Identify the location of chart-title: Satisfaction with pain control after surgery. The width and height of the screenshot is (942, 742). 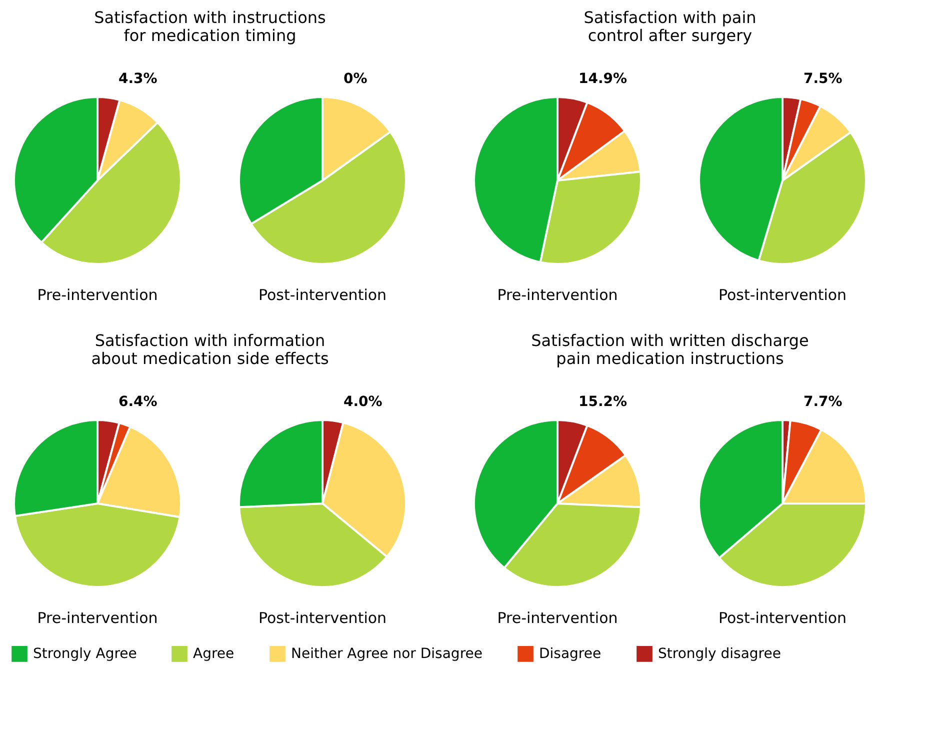
(670, 26).